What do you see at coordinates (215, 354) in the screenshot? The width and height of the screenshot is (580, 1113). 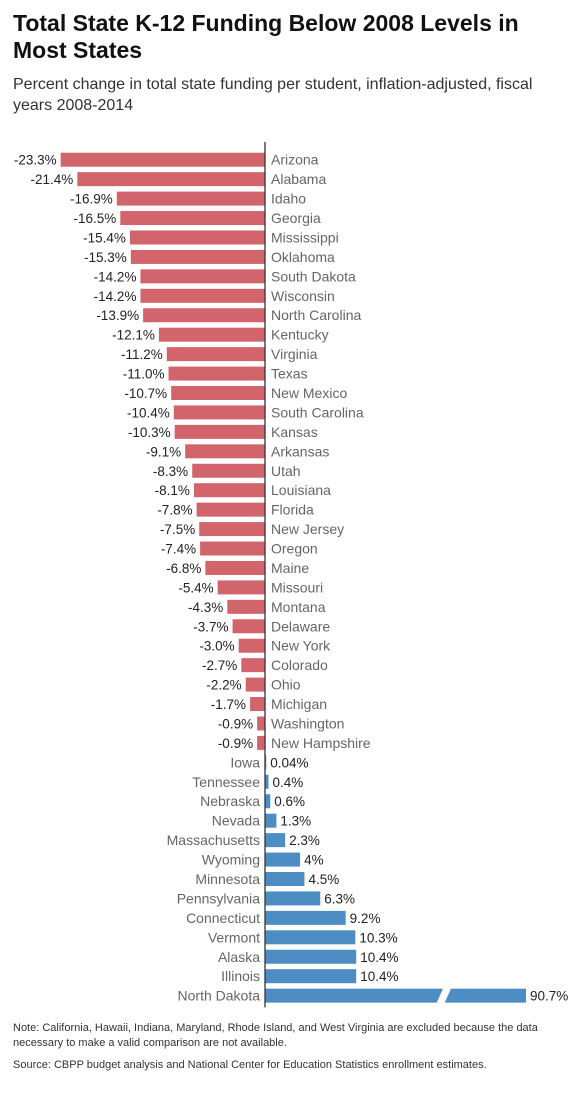 I see `bar-virginia` at bounding box center [215, 354].